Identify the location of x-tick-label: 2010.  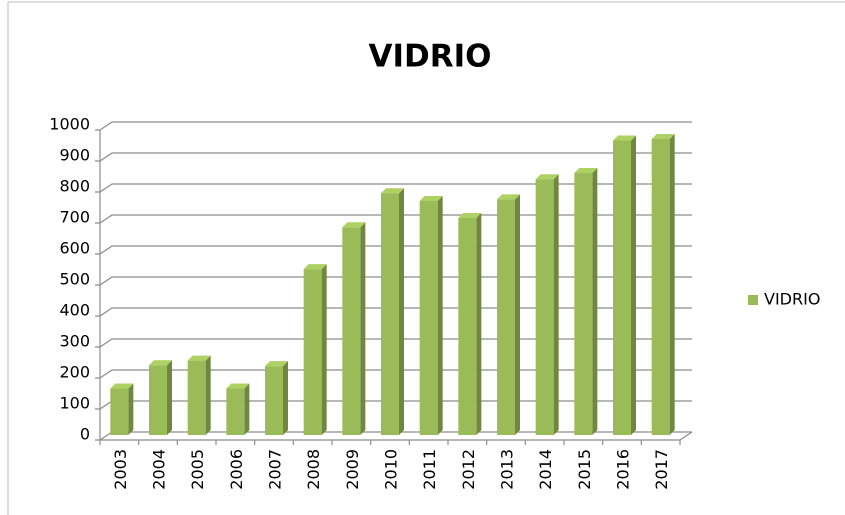
(391, 469).